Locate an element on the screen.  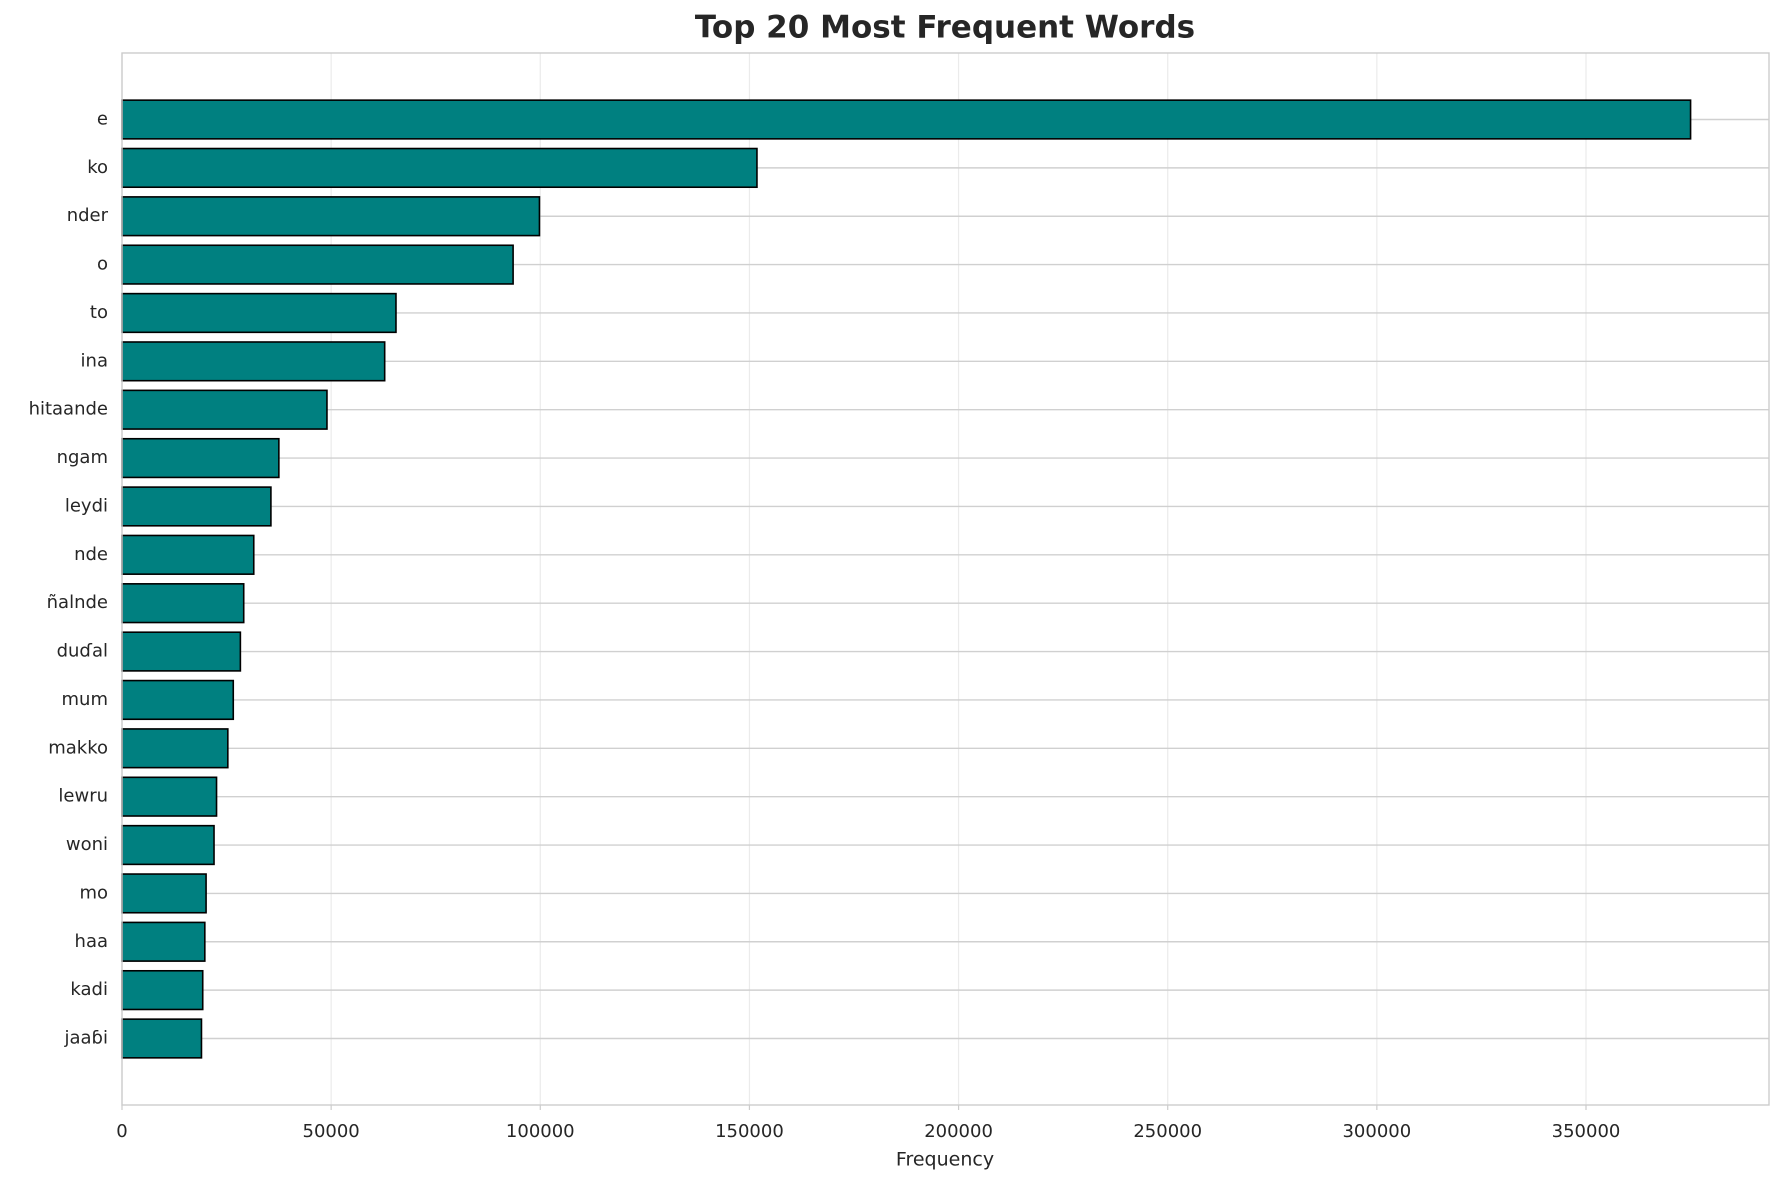
x-tick-label: 200000 is located at coordinates (958, 1131).